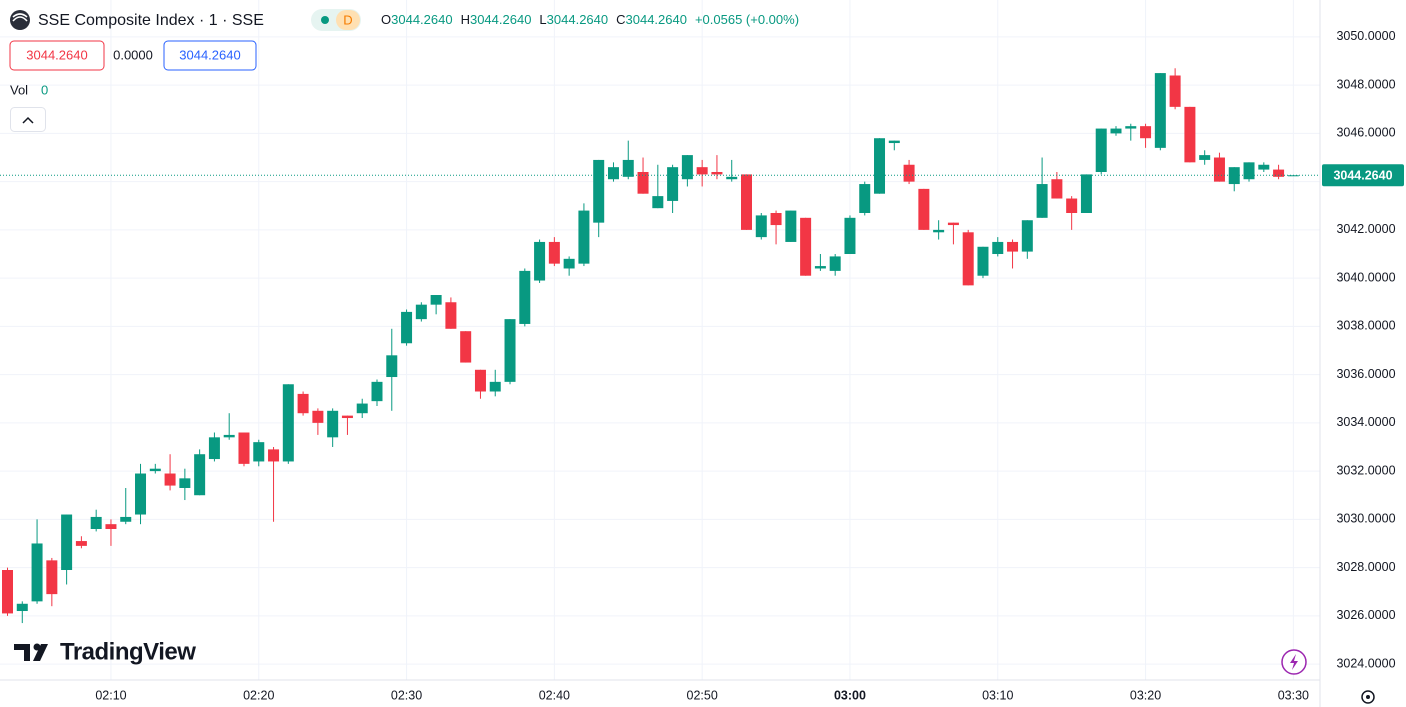 The image size is (1406, 707). What do you see at coordinates (1293, 695) in the screenshot?
I see `x-tick-label: 03:30` at bounding box center [1293, 695].